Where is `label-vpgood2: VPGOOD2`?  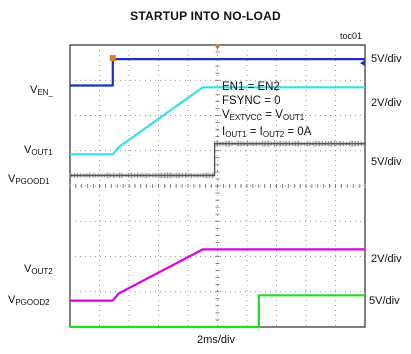 label-vpgood2: VPGOOD2 is located at coordinates (29, 300).